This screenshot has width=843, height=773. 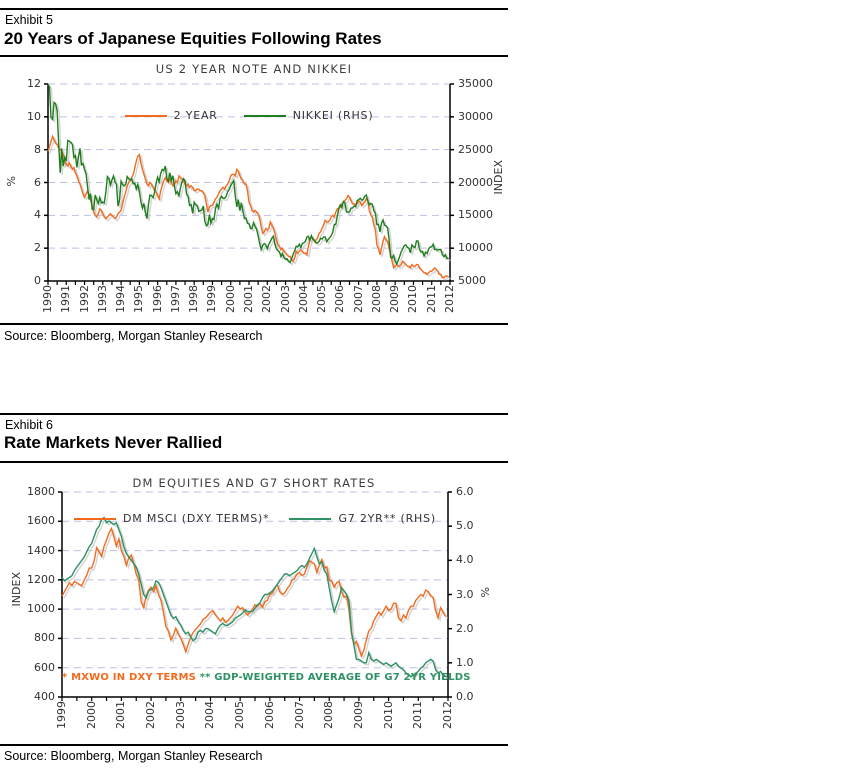 What do you see at coordinates (29, 20) in the screenshot?
I see `exhibit5-label: Exhibit 5` at bounding box center [29, 20].